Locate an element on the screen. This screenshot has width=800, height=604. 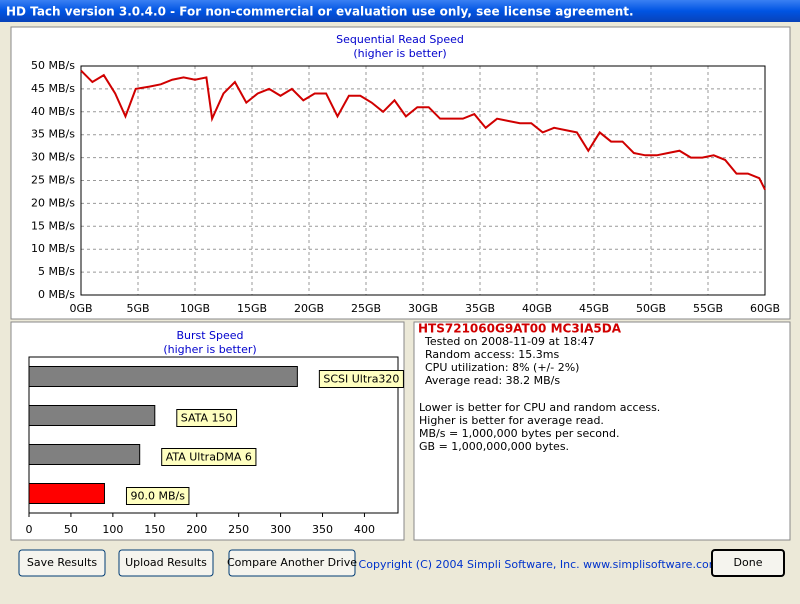
chart-title: Burst Speed is located at coordinates (209, 335).